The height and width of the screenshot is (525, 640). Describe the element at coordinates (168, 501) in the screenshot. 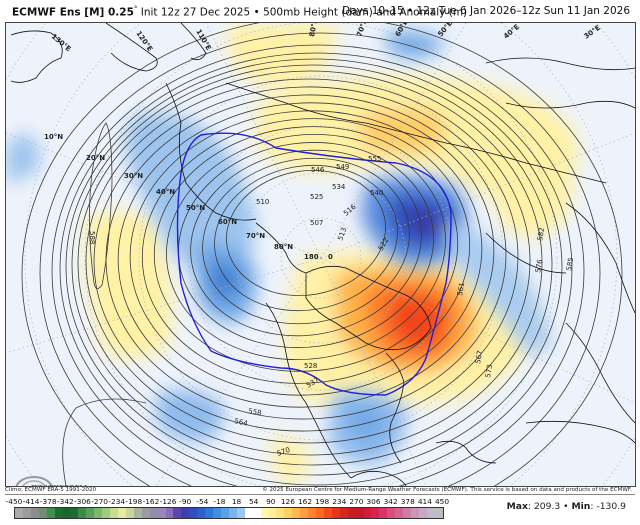

I see `colorbar-tick: -126` at that location.